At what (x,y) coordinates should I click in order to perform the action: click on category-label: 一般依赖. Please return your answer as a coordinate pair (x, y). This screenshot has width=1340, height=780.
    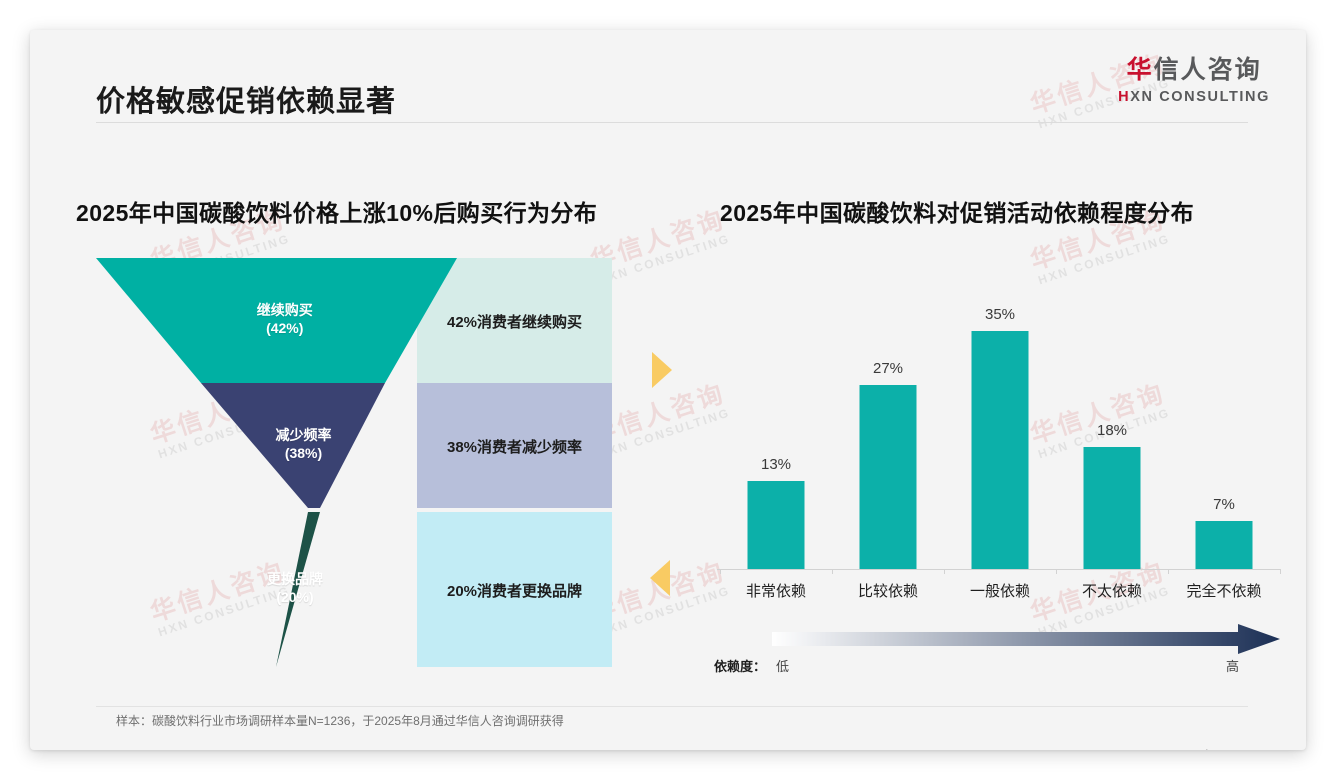
    Looking at the image, I should click on (999, 591).